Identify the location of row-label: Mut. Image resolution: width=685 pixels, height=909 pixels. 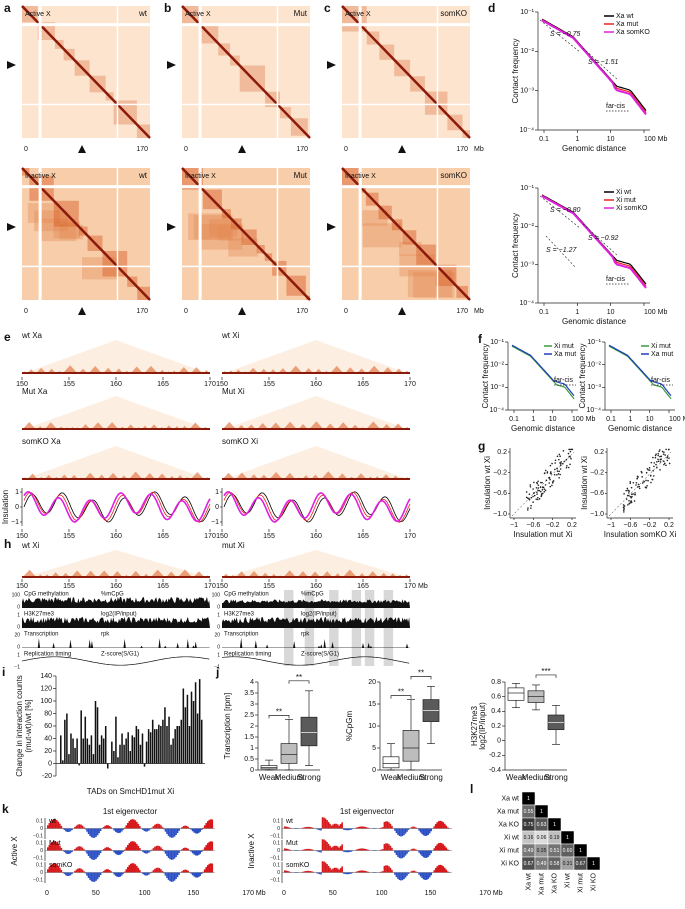
(55, 843).